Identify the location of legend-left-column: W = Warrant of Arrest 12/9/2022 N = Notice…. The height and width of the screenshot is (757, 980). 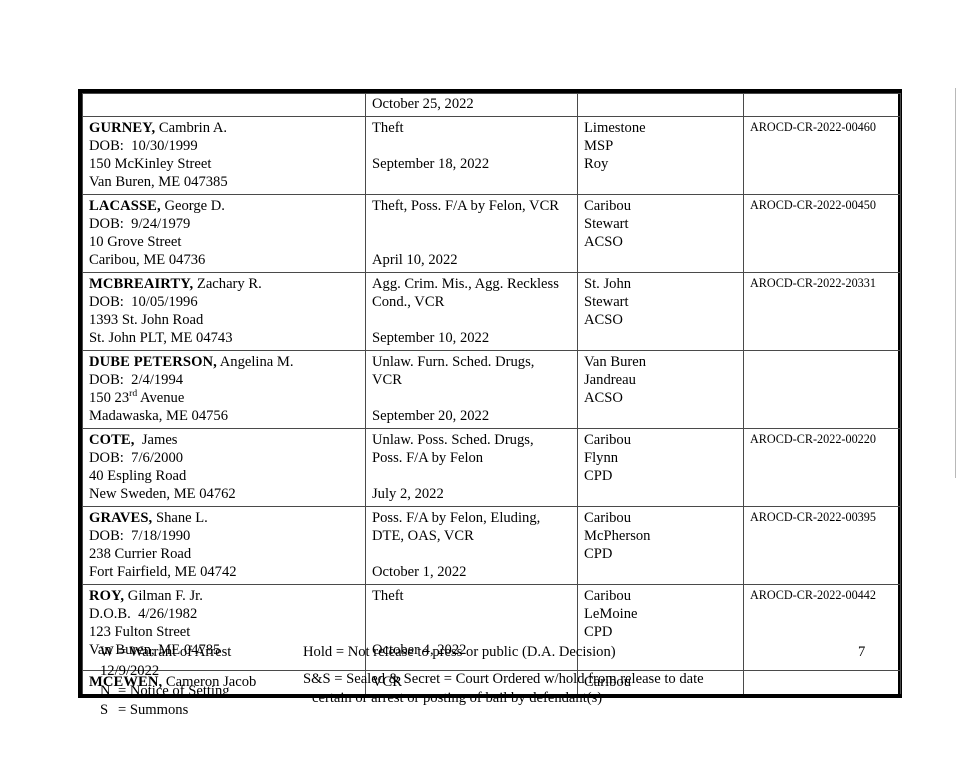
(207, 682).